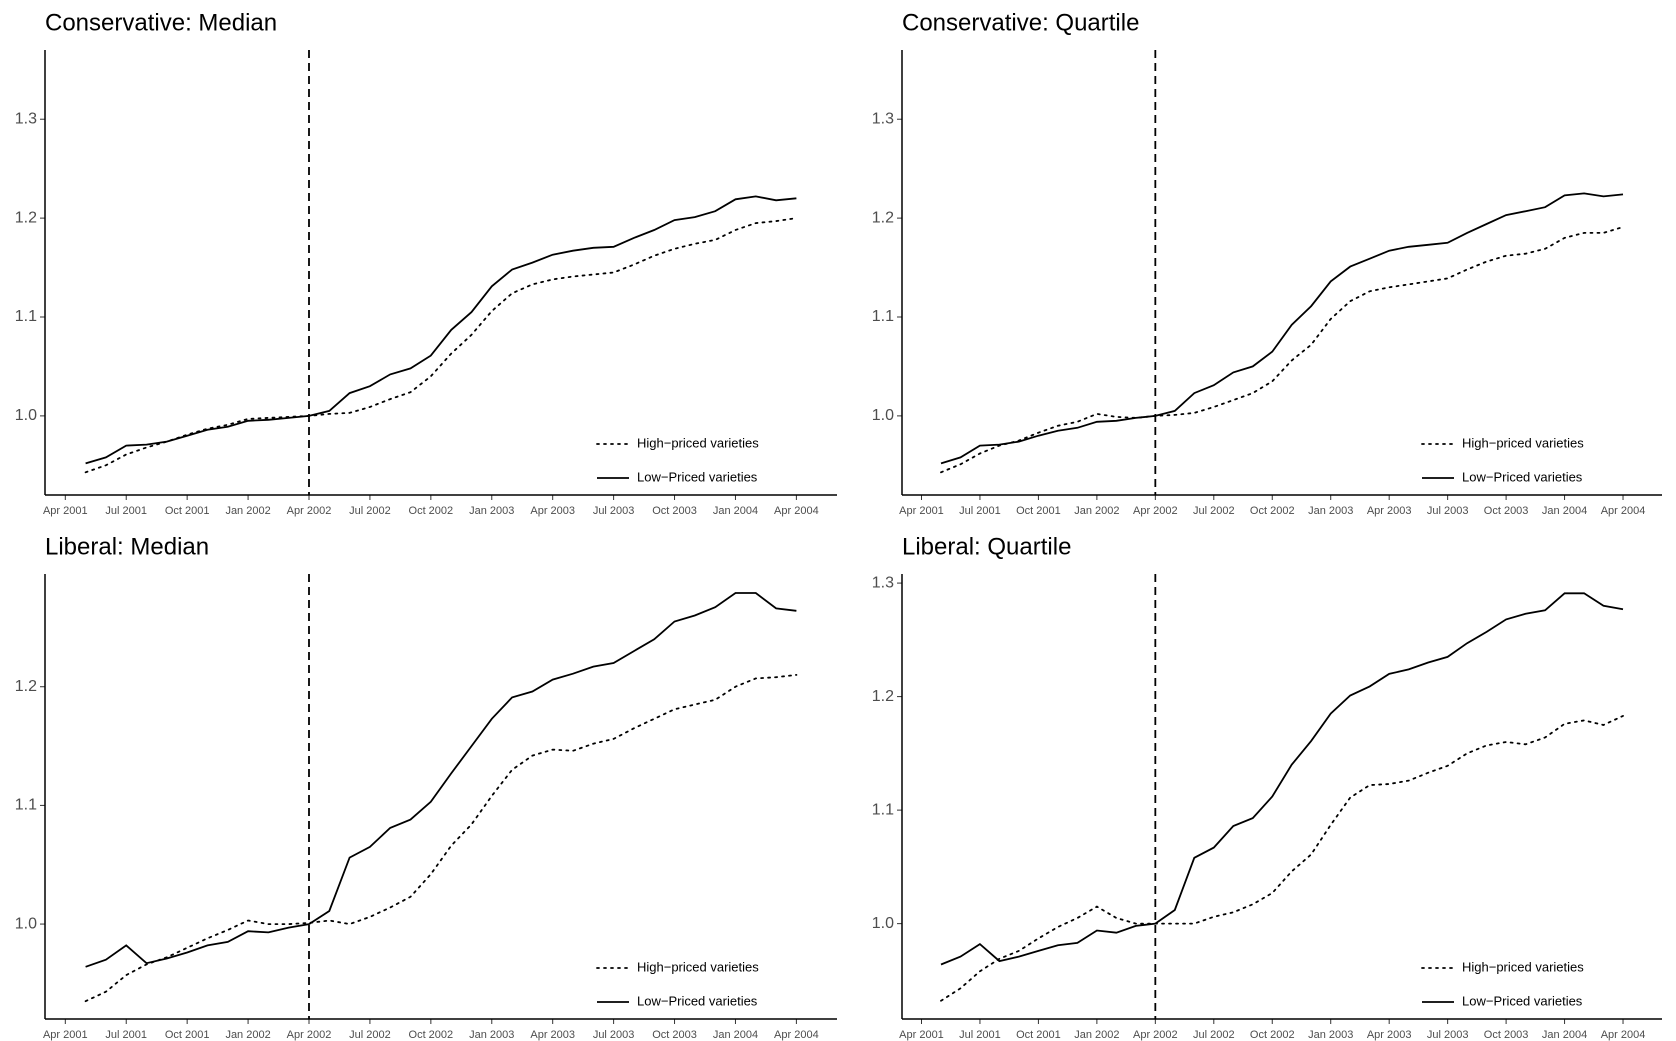 The height and width of the screenshot is (1041, 1676). I want to click on panel-title: Liberal: Median, so click(127, 546).